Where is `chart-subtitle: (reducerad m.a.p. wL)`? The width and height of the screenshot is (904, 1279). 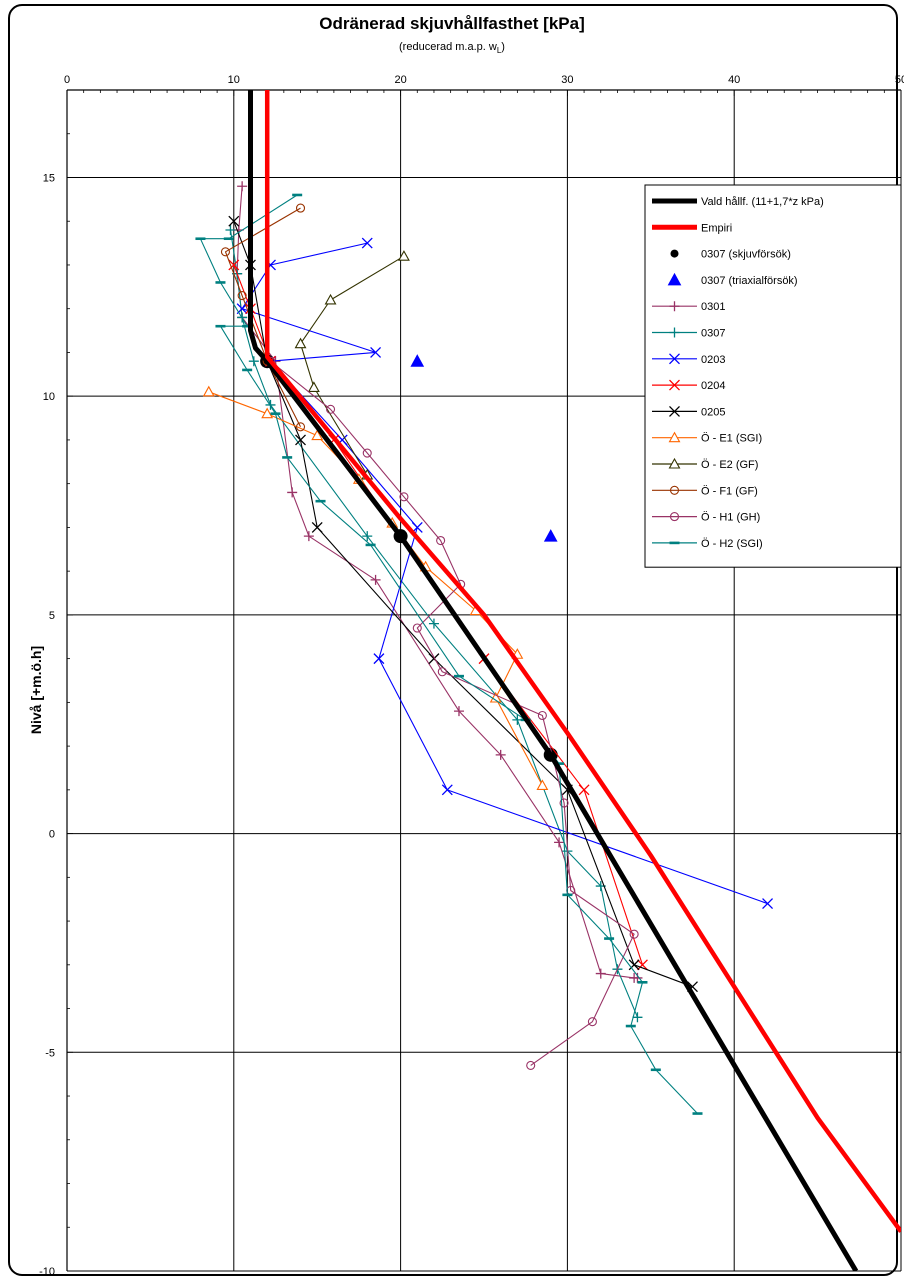 chart-subtitle: (reducerad m.a.p. wL) is located at coordinates (452, 48).